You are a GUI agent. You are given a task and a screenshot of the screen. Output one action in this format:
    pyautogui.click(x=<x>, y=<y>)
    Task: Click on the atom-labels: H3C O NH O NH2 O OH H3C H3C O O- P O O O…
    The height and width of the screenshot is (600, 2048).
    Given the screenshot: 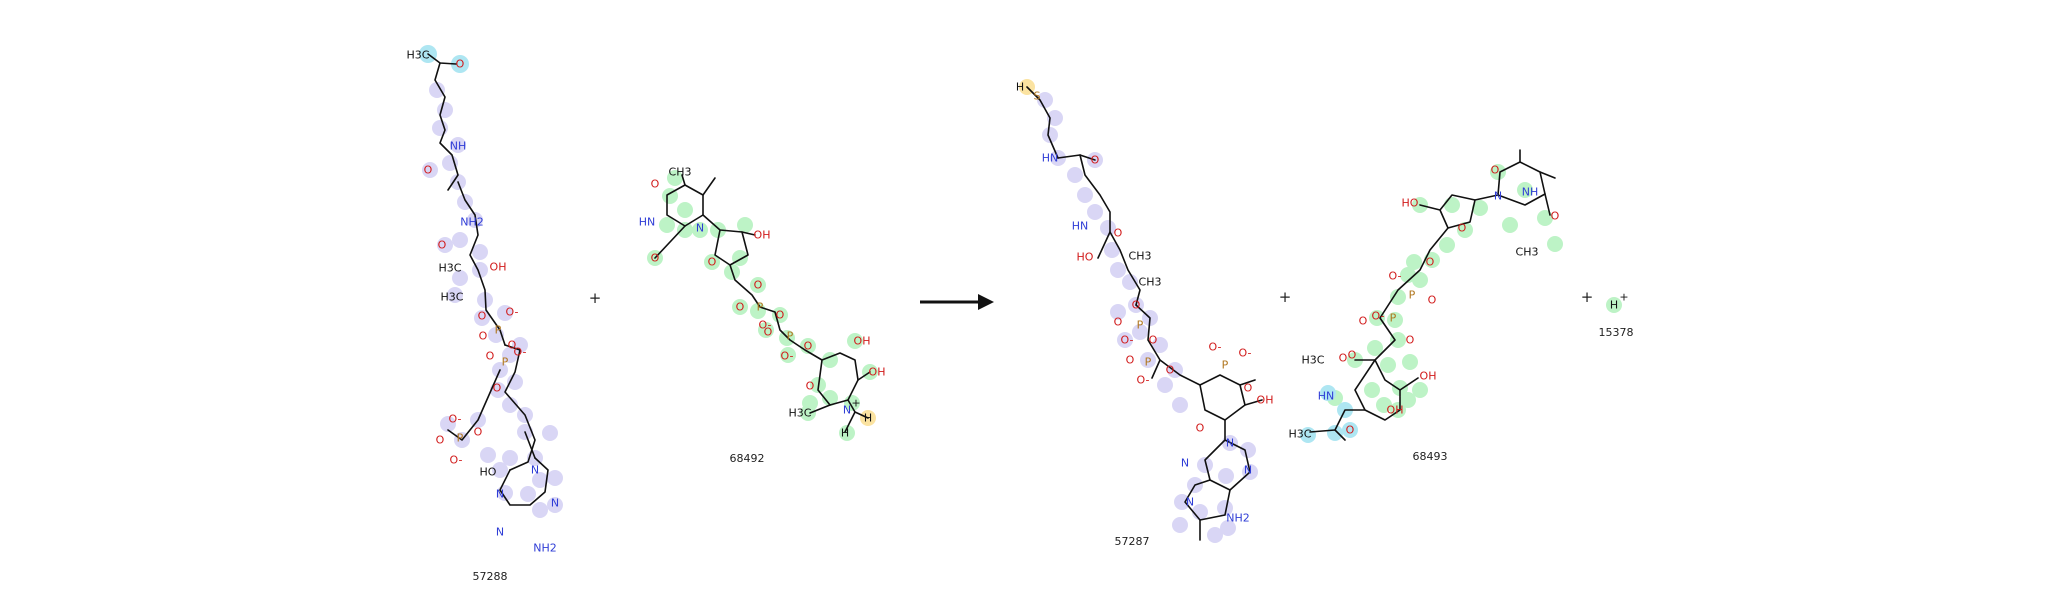 What is the action you would take?
    pyautogui.click(x=483, y=302)
    